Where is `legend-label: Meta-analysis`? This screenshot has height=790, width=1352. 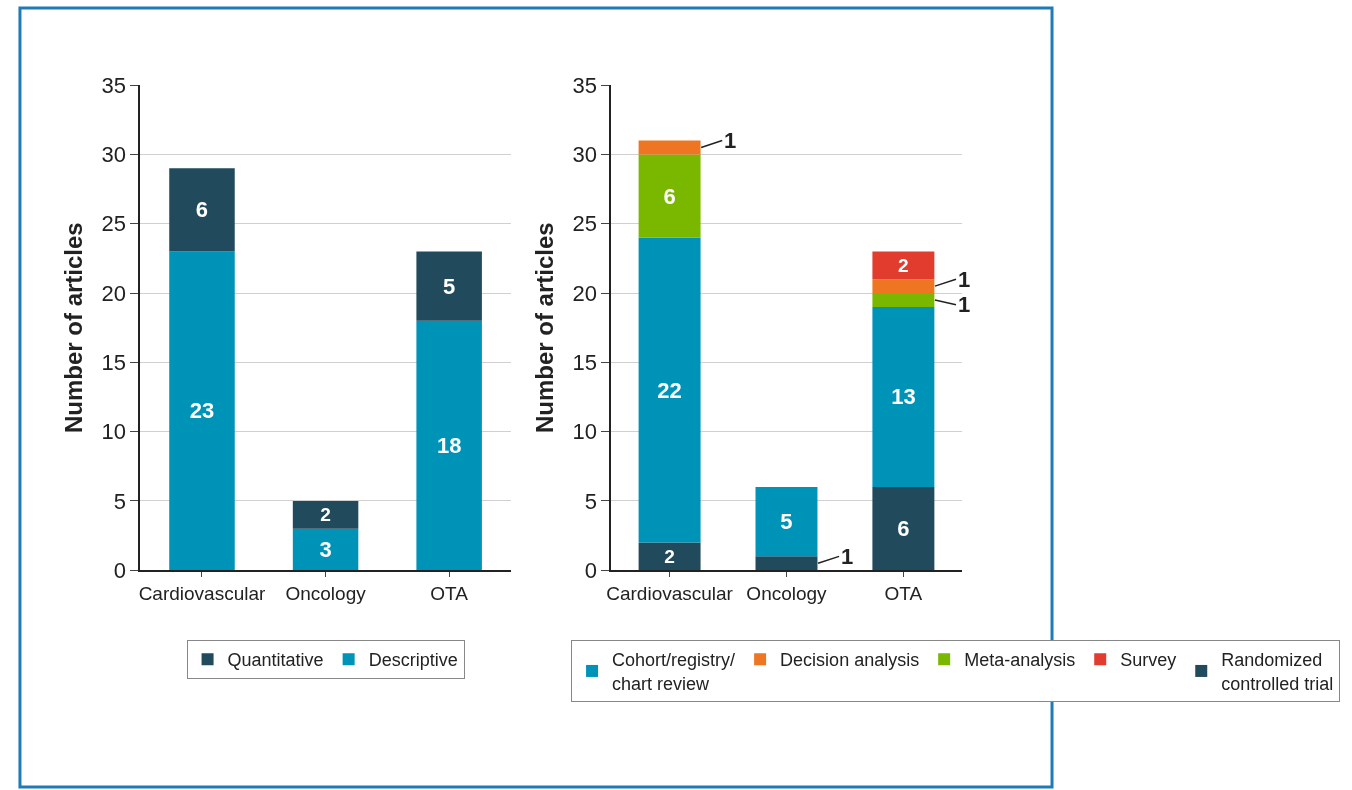 legend-label: Meta-analysis is located at coordinates (1020, 660).